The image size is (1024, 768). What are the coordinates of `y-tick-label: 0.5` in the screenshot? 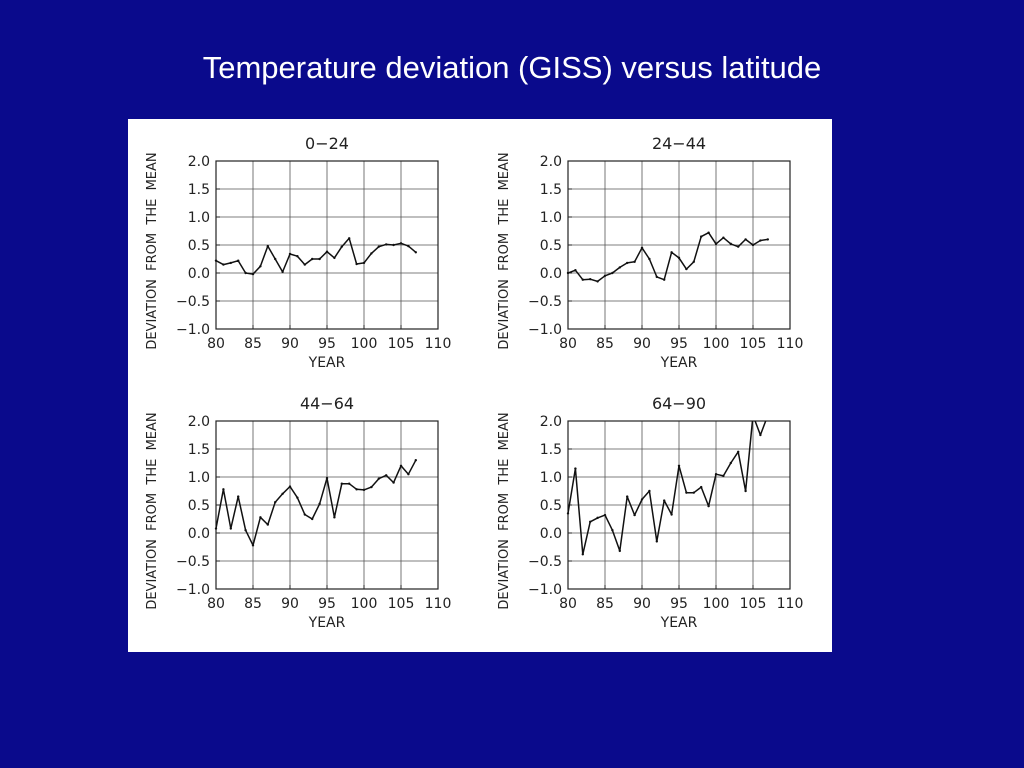 It's located at (551, 506).